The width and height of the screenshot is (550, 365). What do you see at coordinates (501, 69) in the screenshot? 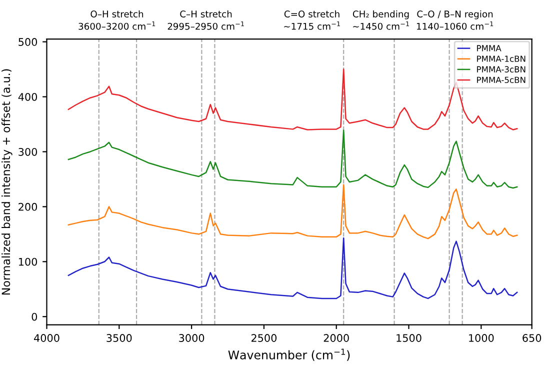
I see `legend-label: PMMA-3cBN` at bounding box center [501, 69].